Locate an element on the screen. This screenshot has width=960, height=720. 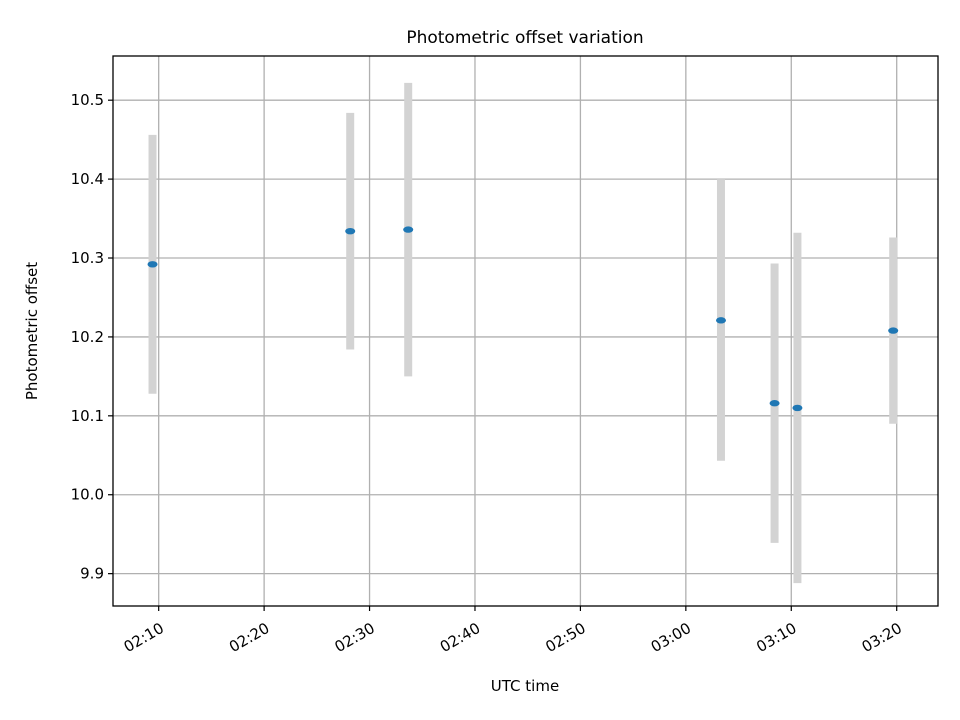
x-tick-label: 02:40 is located at coordinates (460, 637).